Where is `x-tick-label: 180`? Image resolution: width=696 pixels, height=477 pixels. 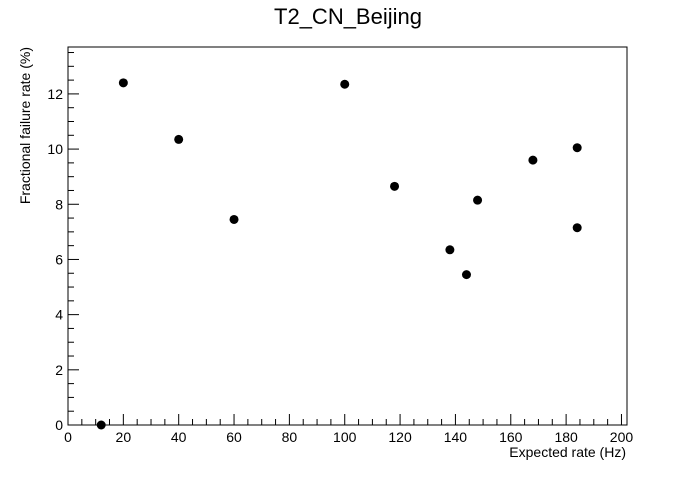 x-tick-label: 180 is located at coordinates (566, 437).